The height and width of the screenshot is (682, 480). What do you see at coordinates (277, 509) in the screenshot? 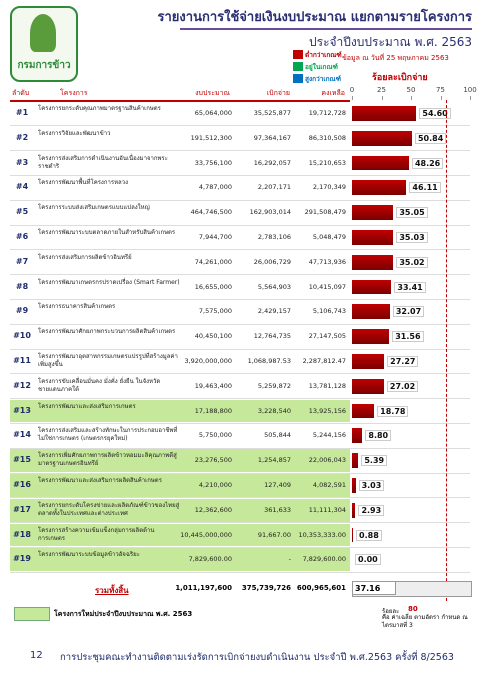
I see `amount: 361,633` at bounding box center [277, 509].